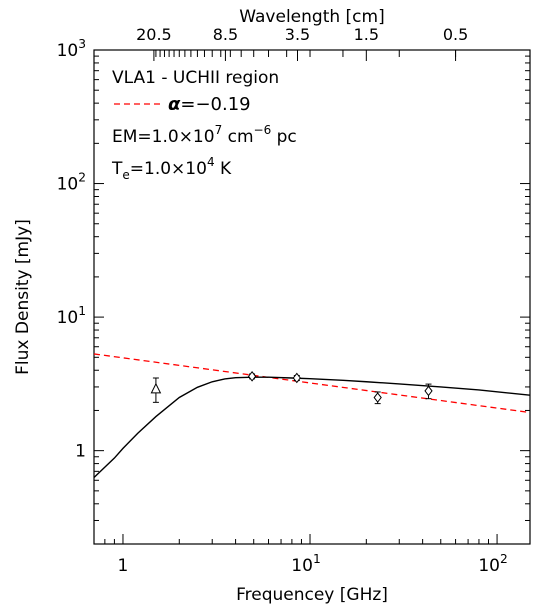 This screenshot has width=534, height=610. I want to click on top-tick-label: 1.5, so click(366, 34).